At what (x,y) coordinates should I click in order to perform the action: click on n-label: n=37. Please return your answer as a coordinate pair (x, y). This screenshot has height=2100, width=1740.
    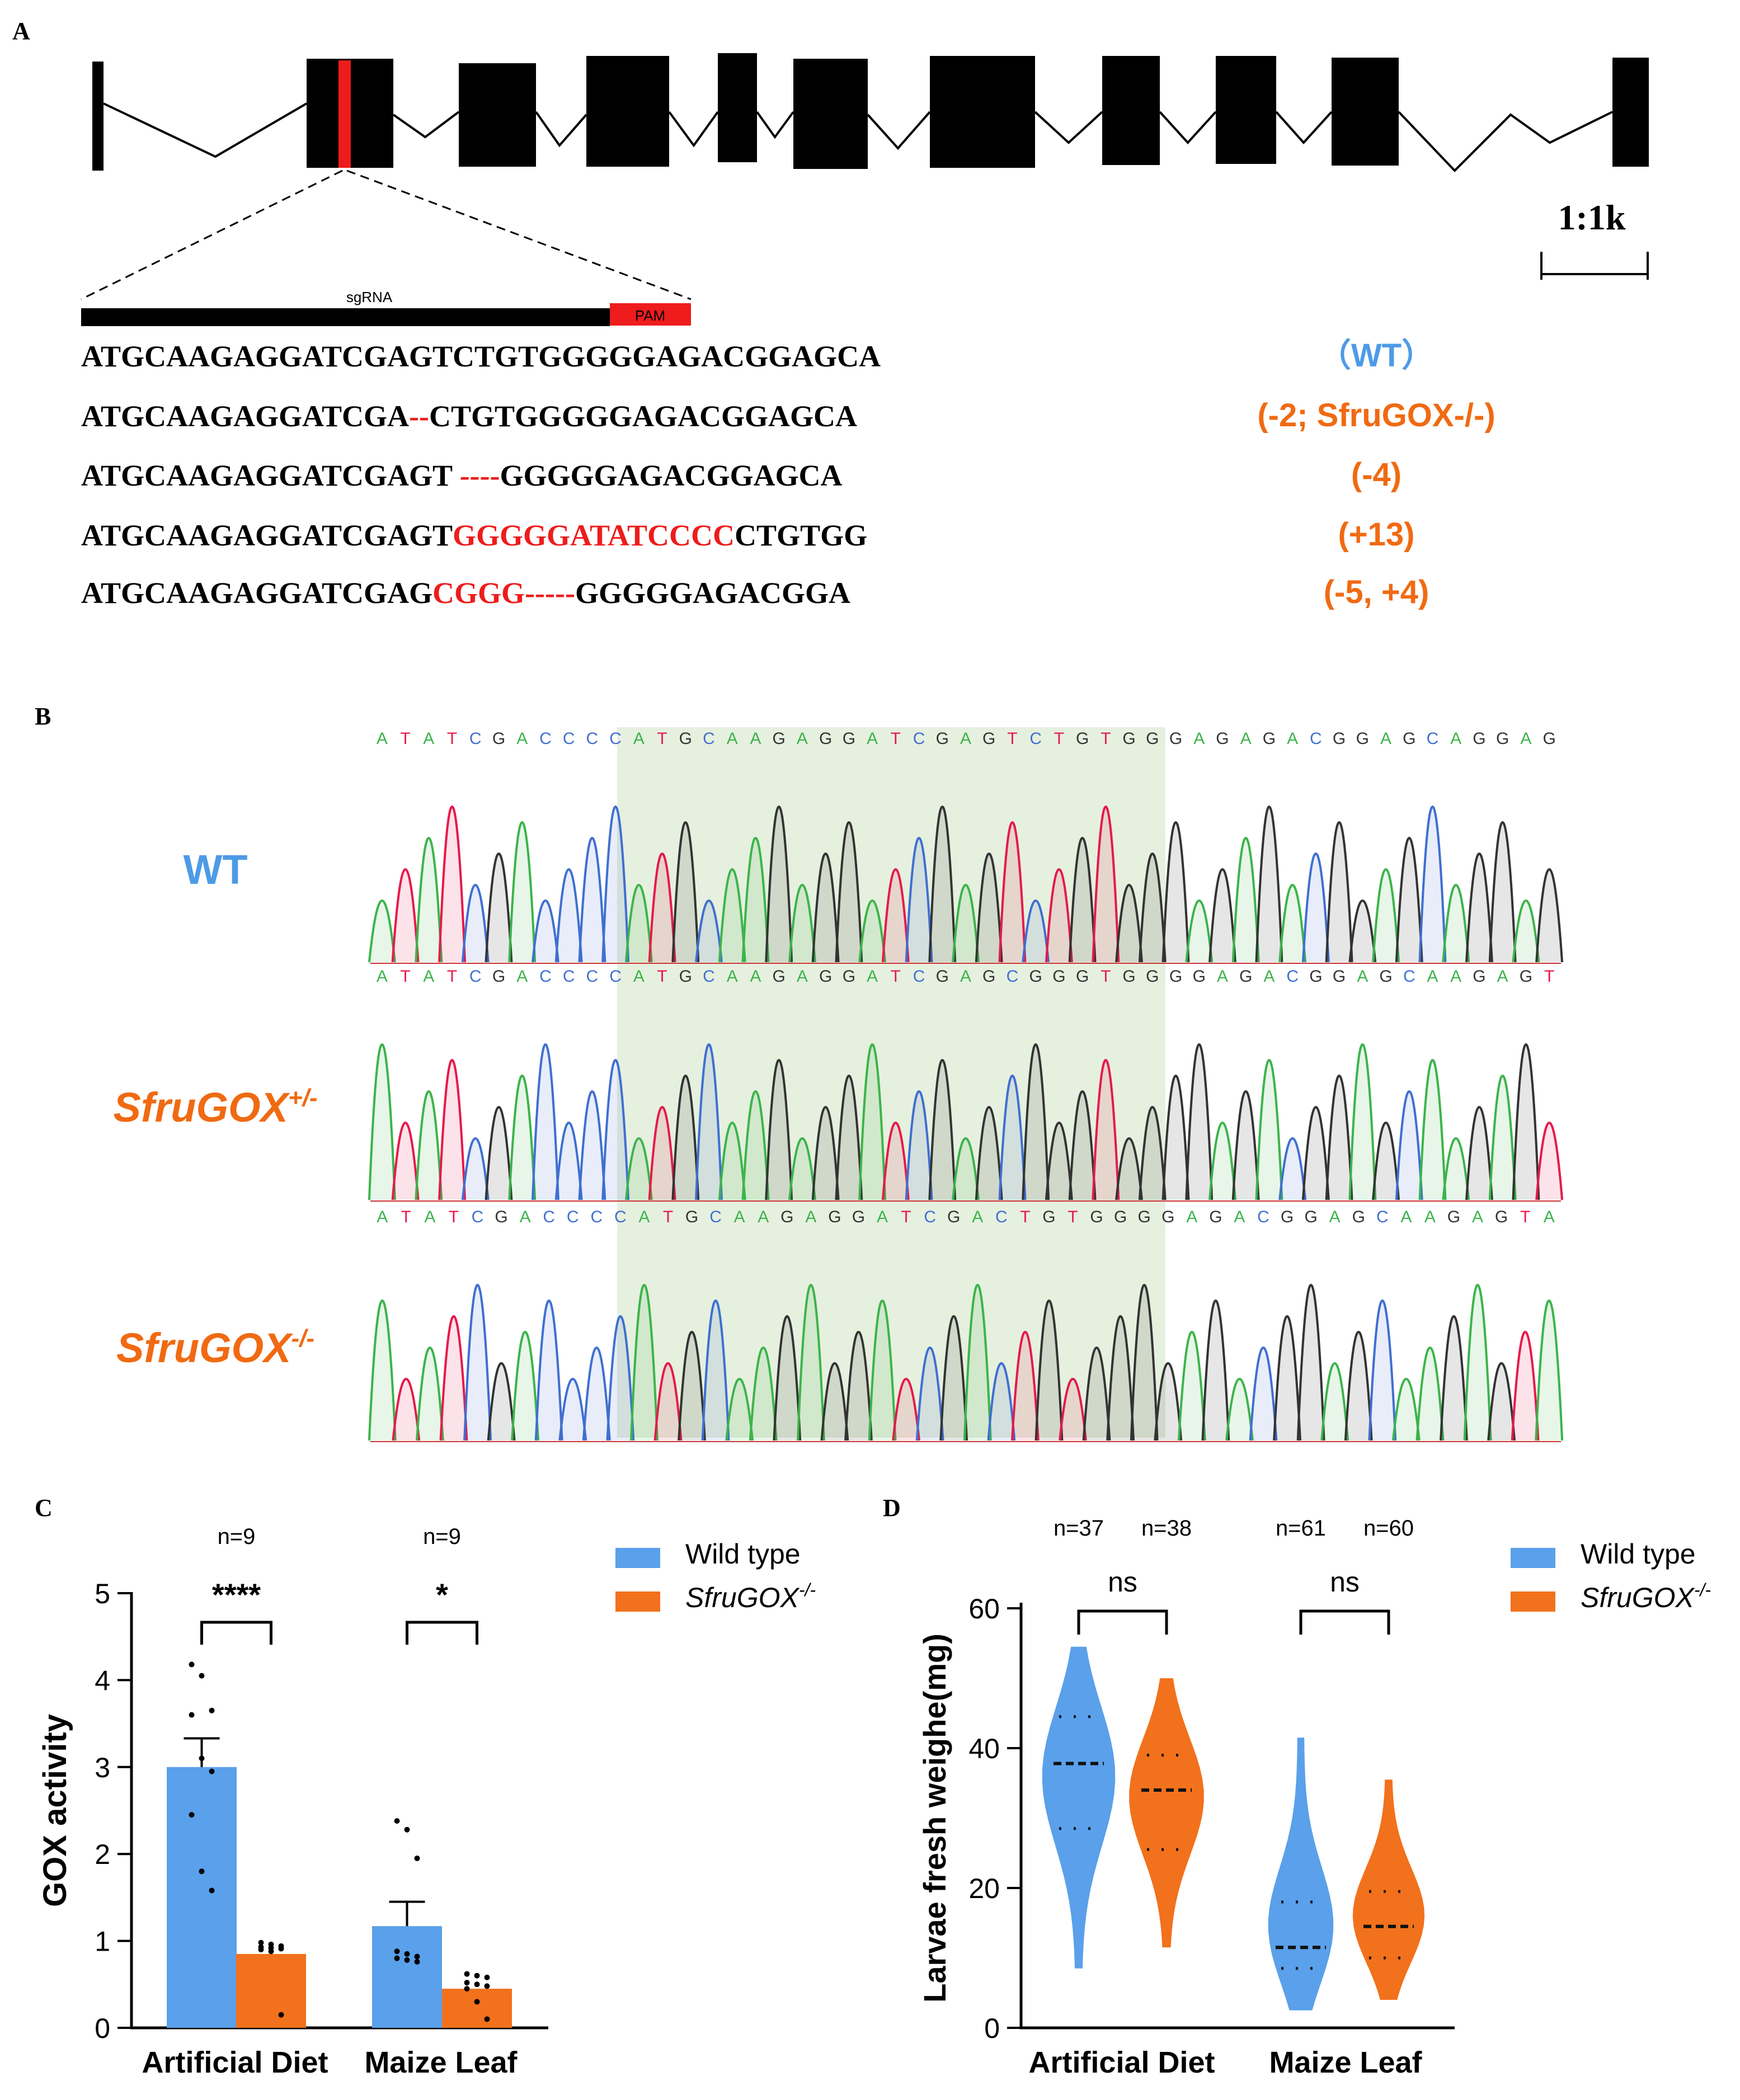
    Looking at the image, I should click on (1079, 1528).